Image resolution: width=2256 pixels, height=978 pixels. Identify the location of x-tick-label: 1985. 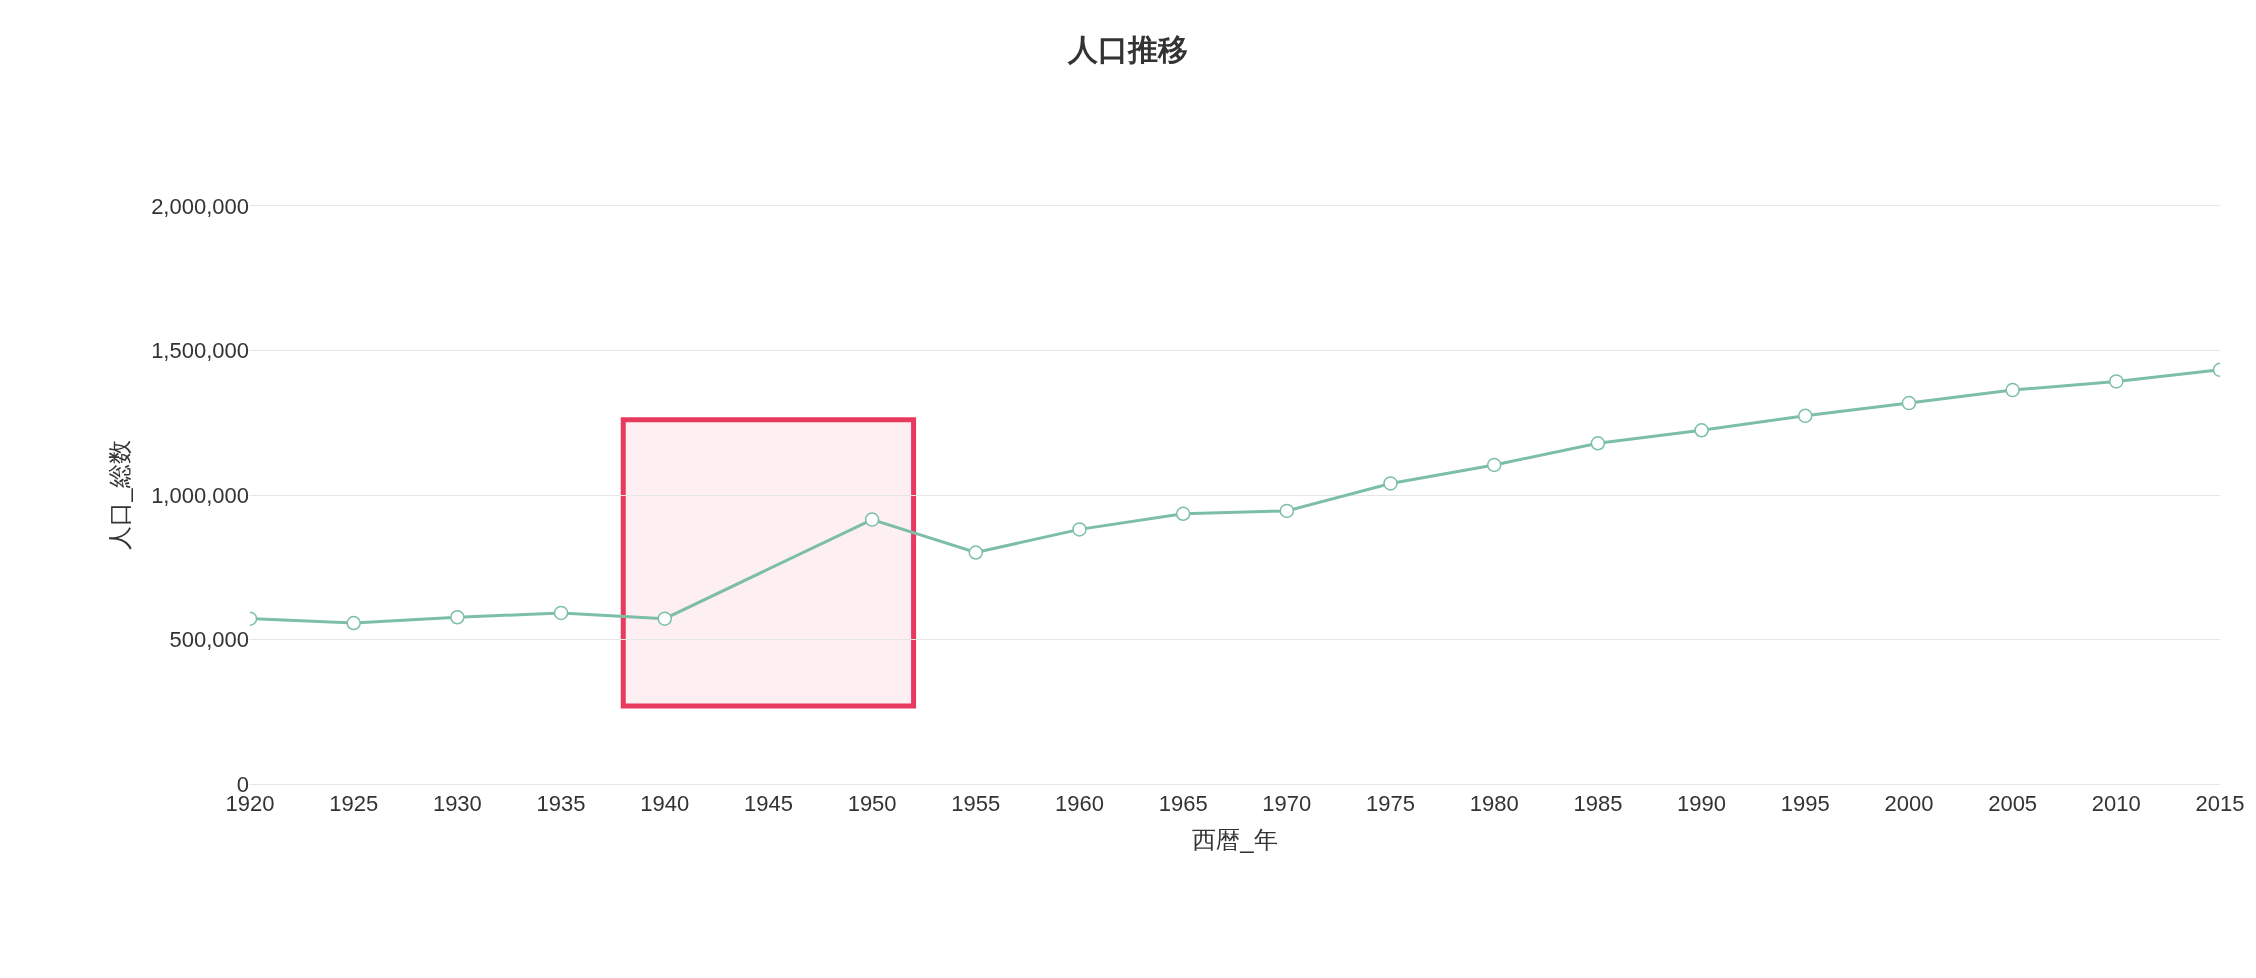
(1598, 804).